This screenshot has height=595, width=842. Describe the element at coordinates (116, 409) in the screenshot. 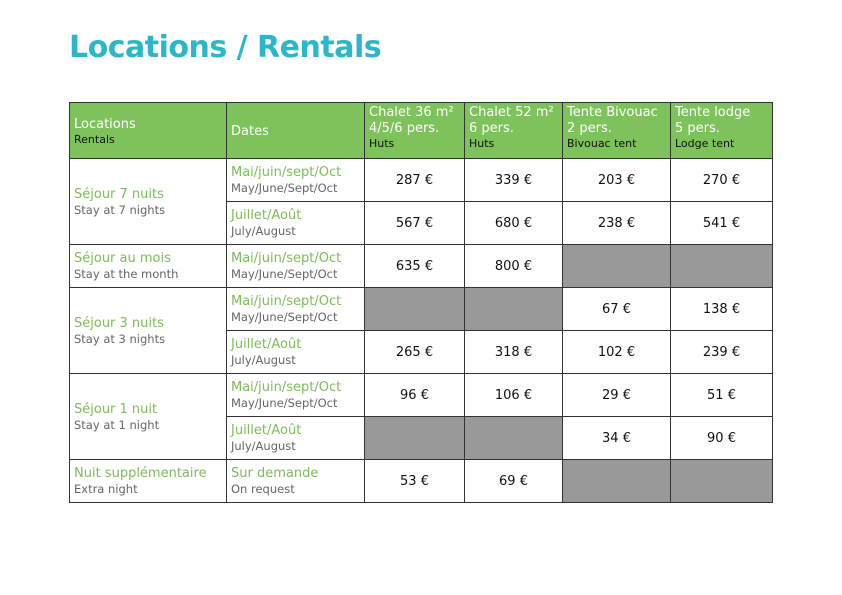

I see `stay-type-fr: Séjour 1 nuit` at that location.